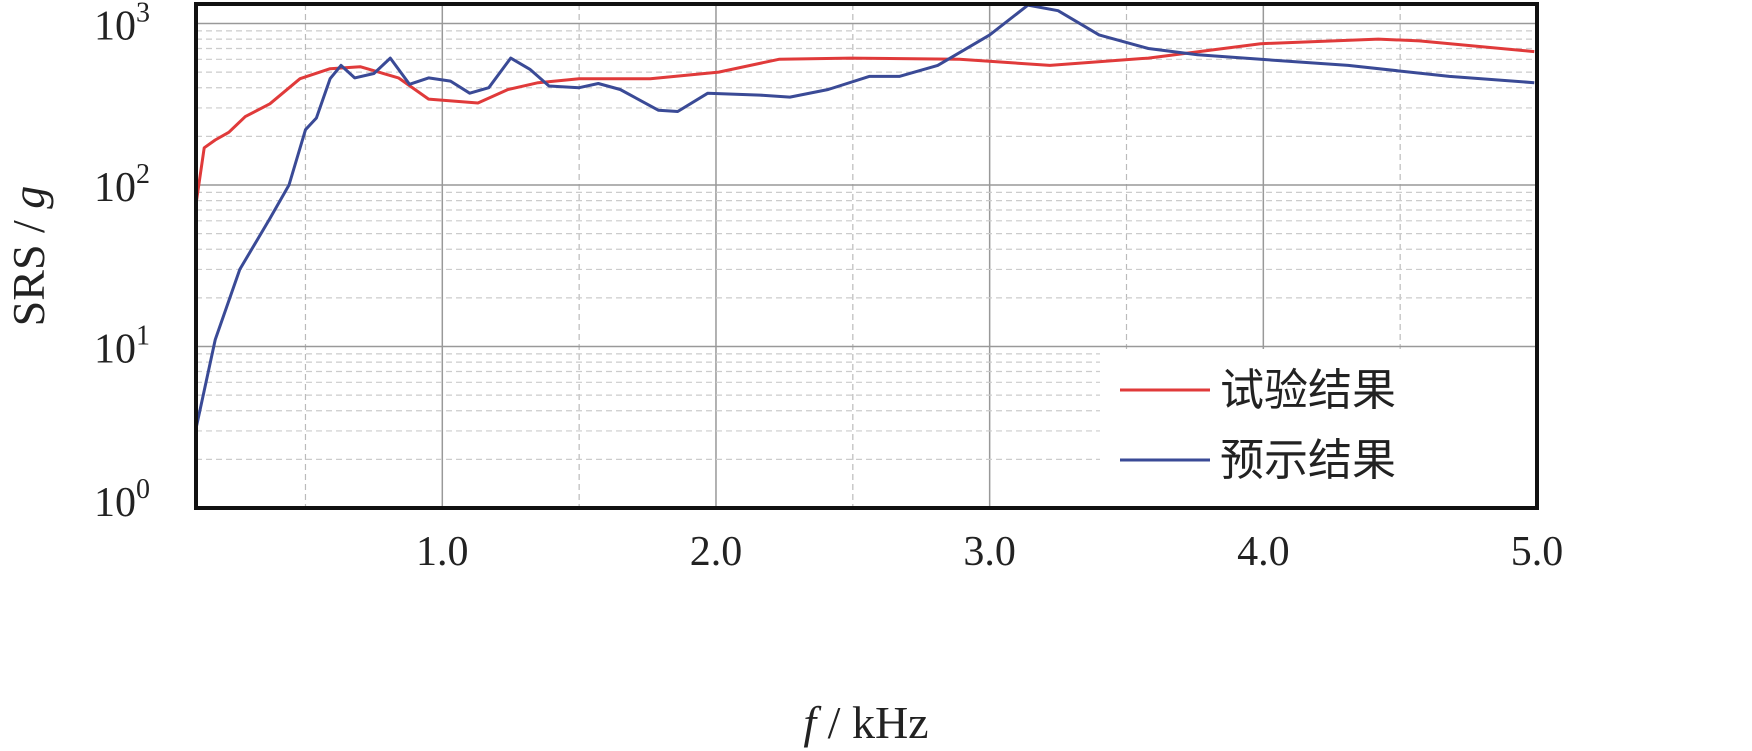 The image size is (1752, 751). I want to click on y-tick-label: 10³, so click(122, 24).